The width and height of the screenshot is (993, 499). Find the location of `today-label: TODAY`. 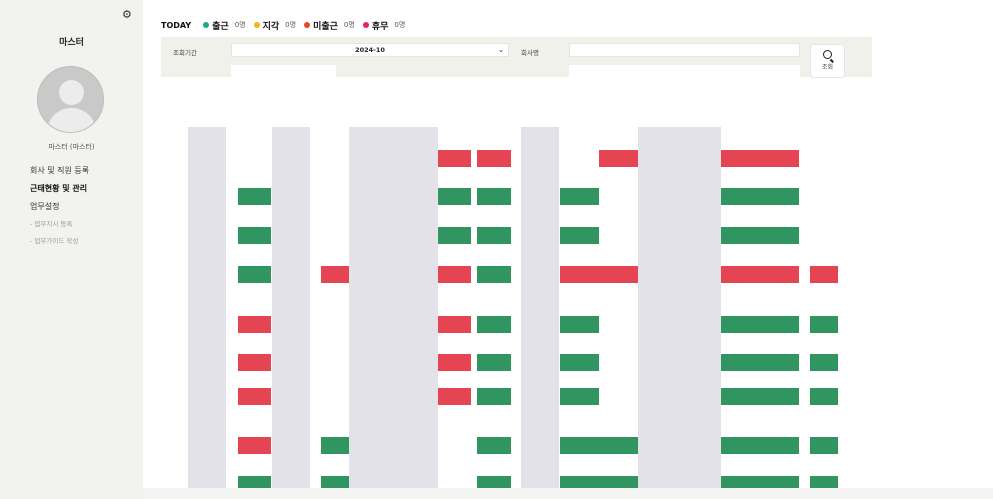

today-label: TODAY is located at coordinates (176, 25).